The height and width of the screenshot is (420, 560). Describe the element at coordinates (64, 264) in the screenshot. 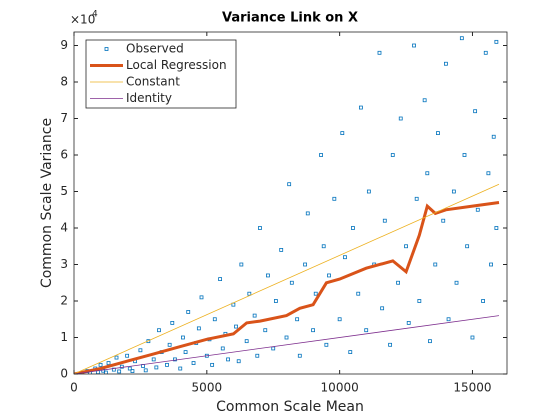

I see `y-tick-label: 3` at that location.